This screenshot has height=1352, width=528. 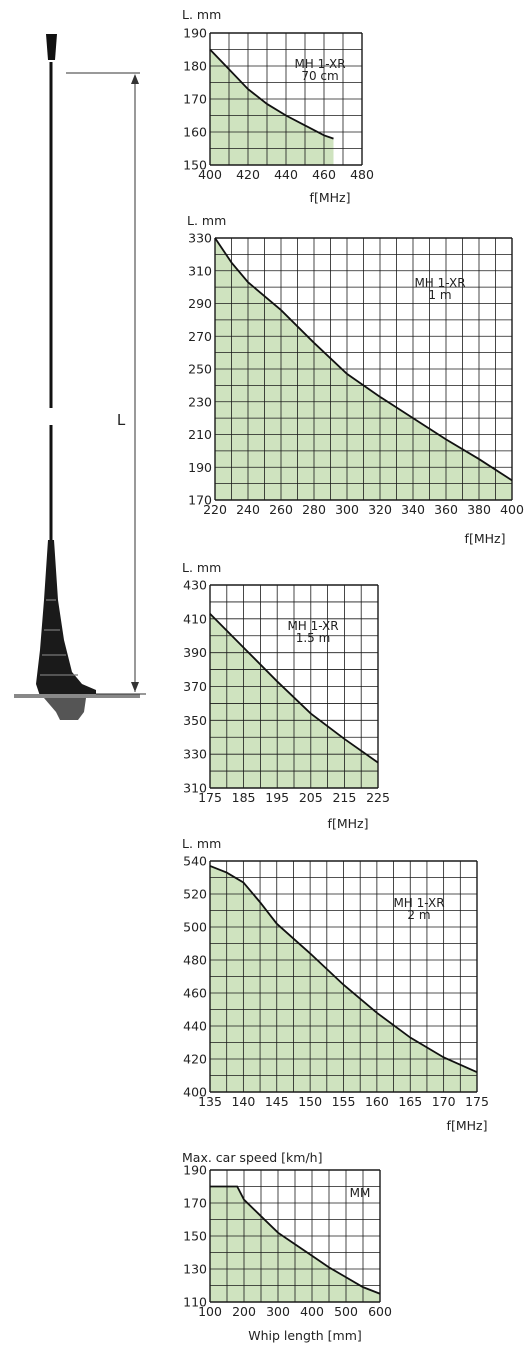 I want to click on x-tick-label: 480, so click(x=362, y=174).